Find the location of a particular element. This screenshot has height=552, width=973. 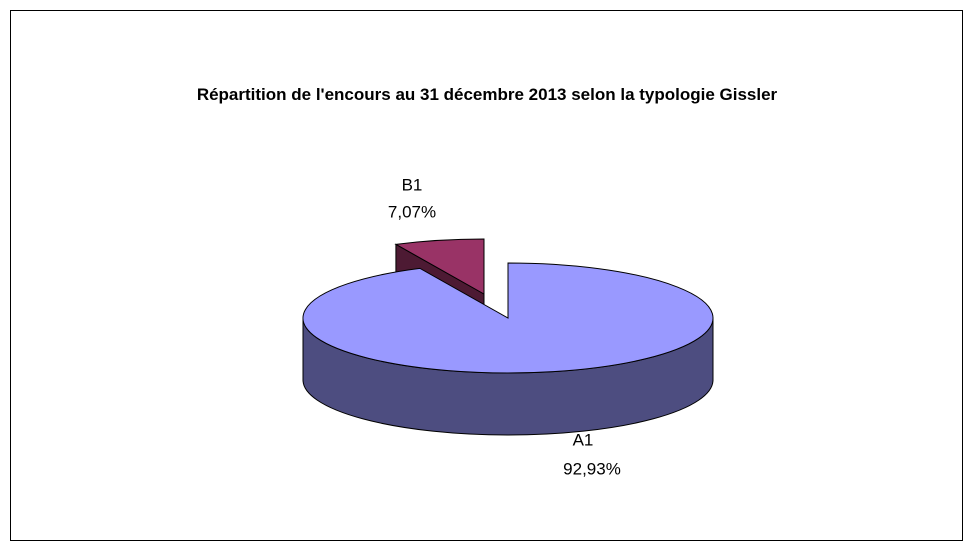

value-label: 7,07% is located at coordinates (412, 211).